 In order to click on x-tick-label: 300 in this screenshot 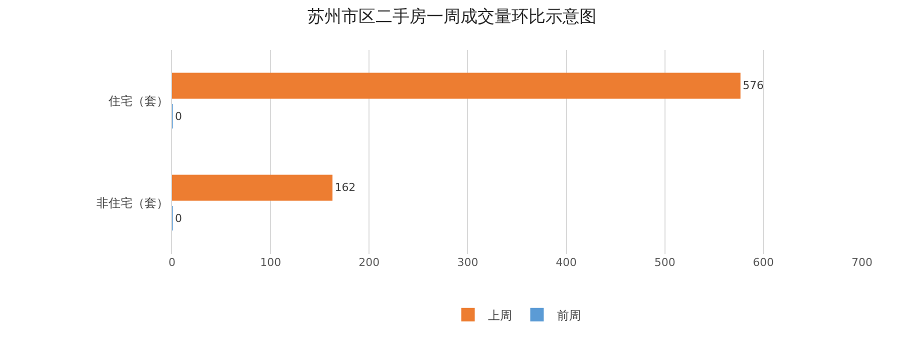, I will do `click(467, 262)`.